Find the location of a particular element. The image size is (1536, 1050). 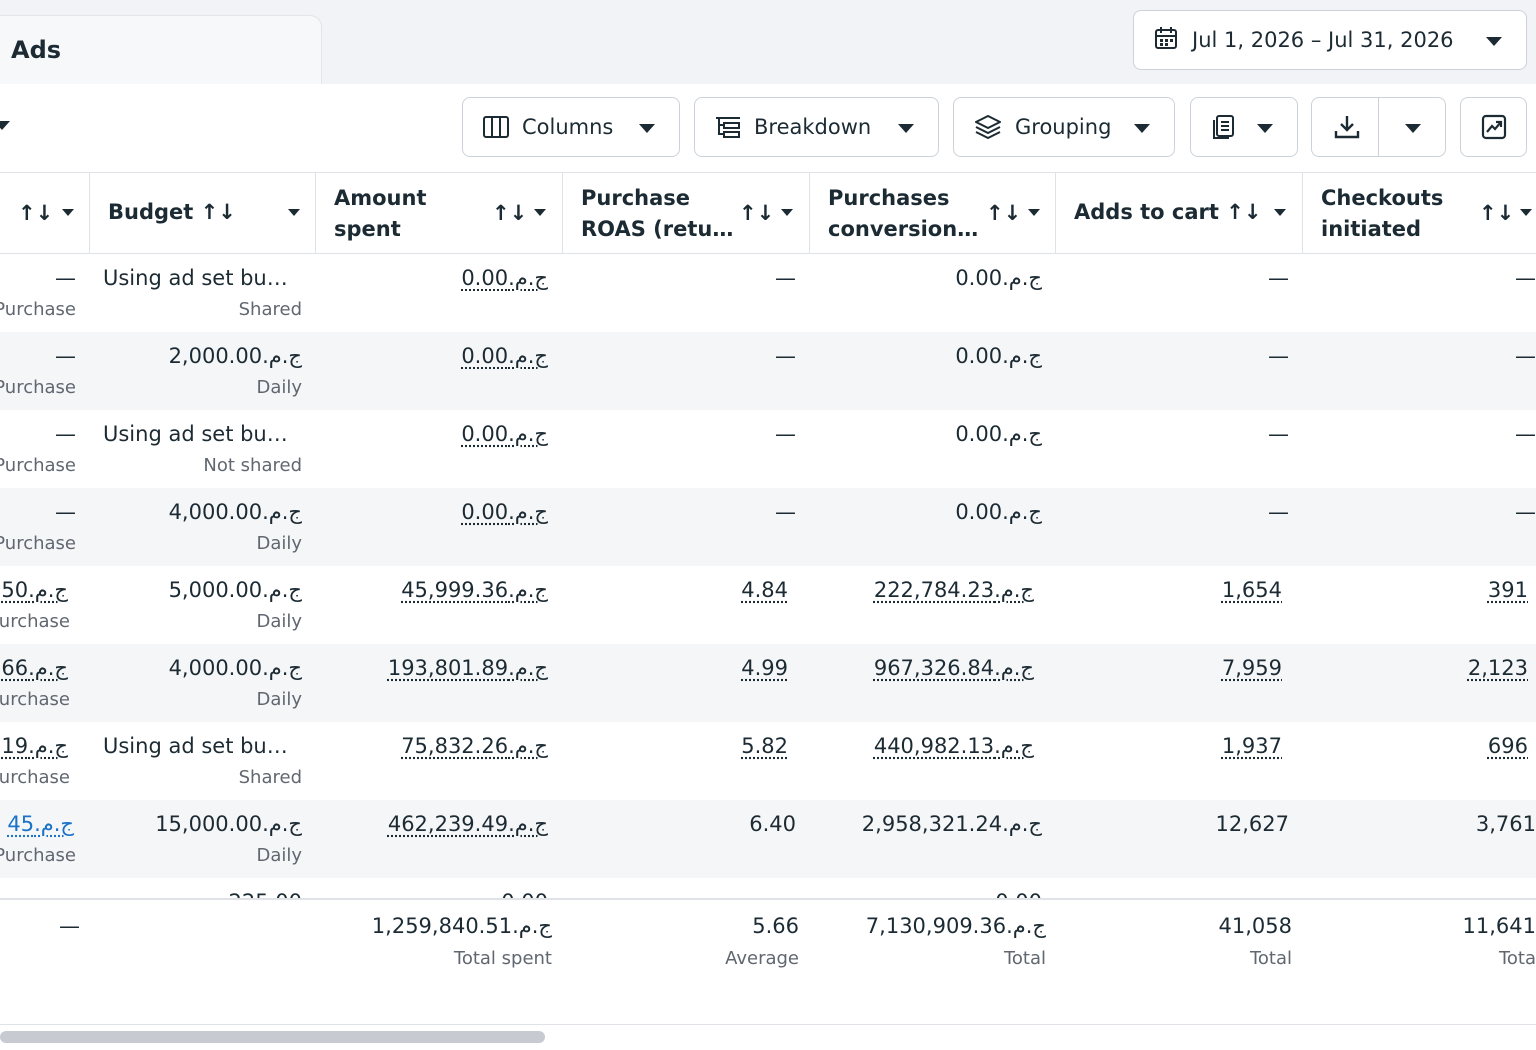

column-header-amount-spent: Amount spent ↑↓ is located at coordinates (439, 213).